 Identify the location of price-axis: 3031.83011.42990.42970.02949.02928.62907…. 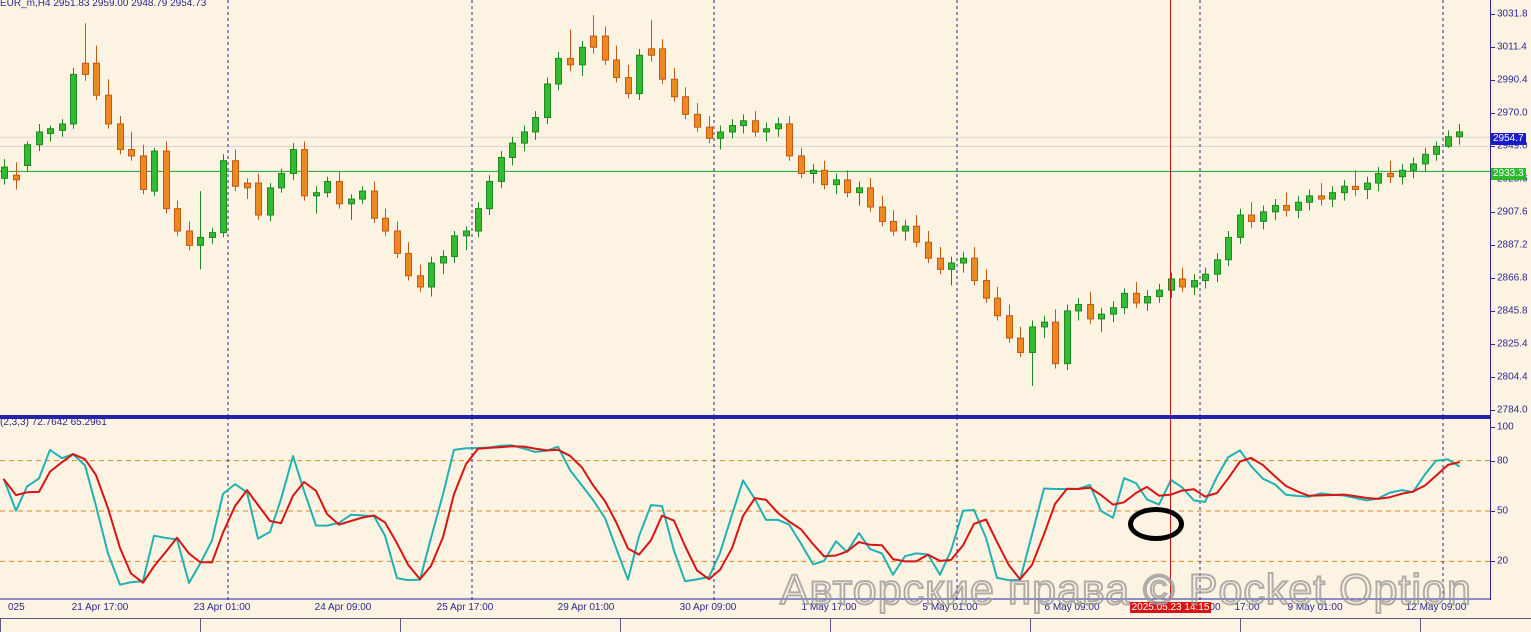
(1510, 300).